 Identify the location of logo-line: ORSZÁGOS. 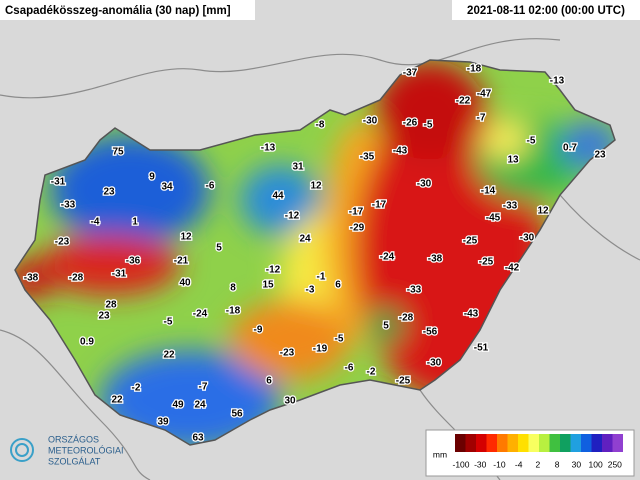
(73, 439).